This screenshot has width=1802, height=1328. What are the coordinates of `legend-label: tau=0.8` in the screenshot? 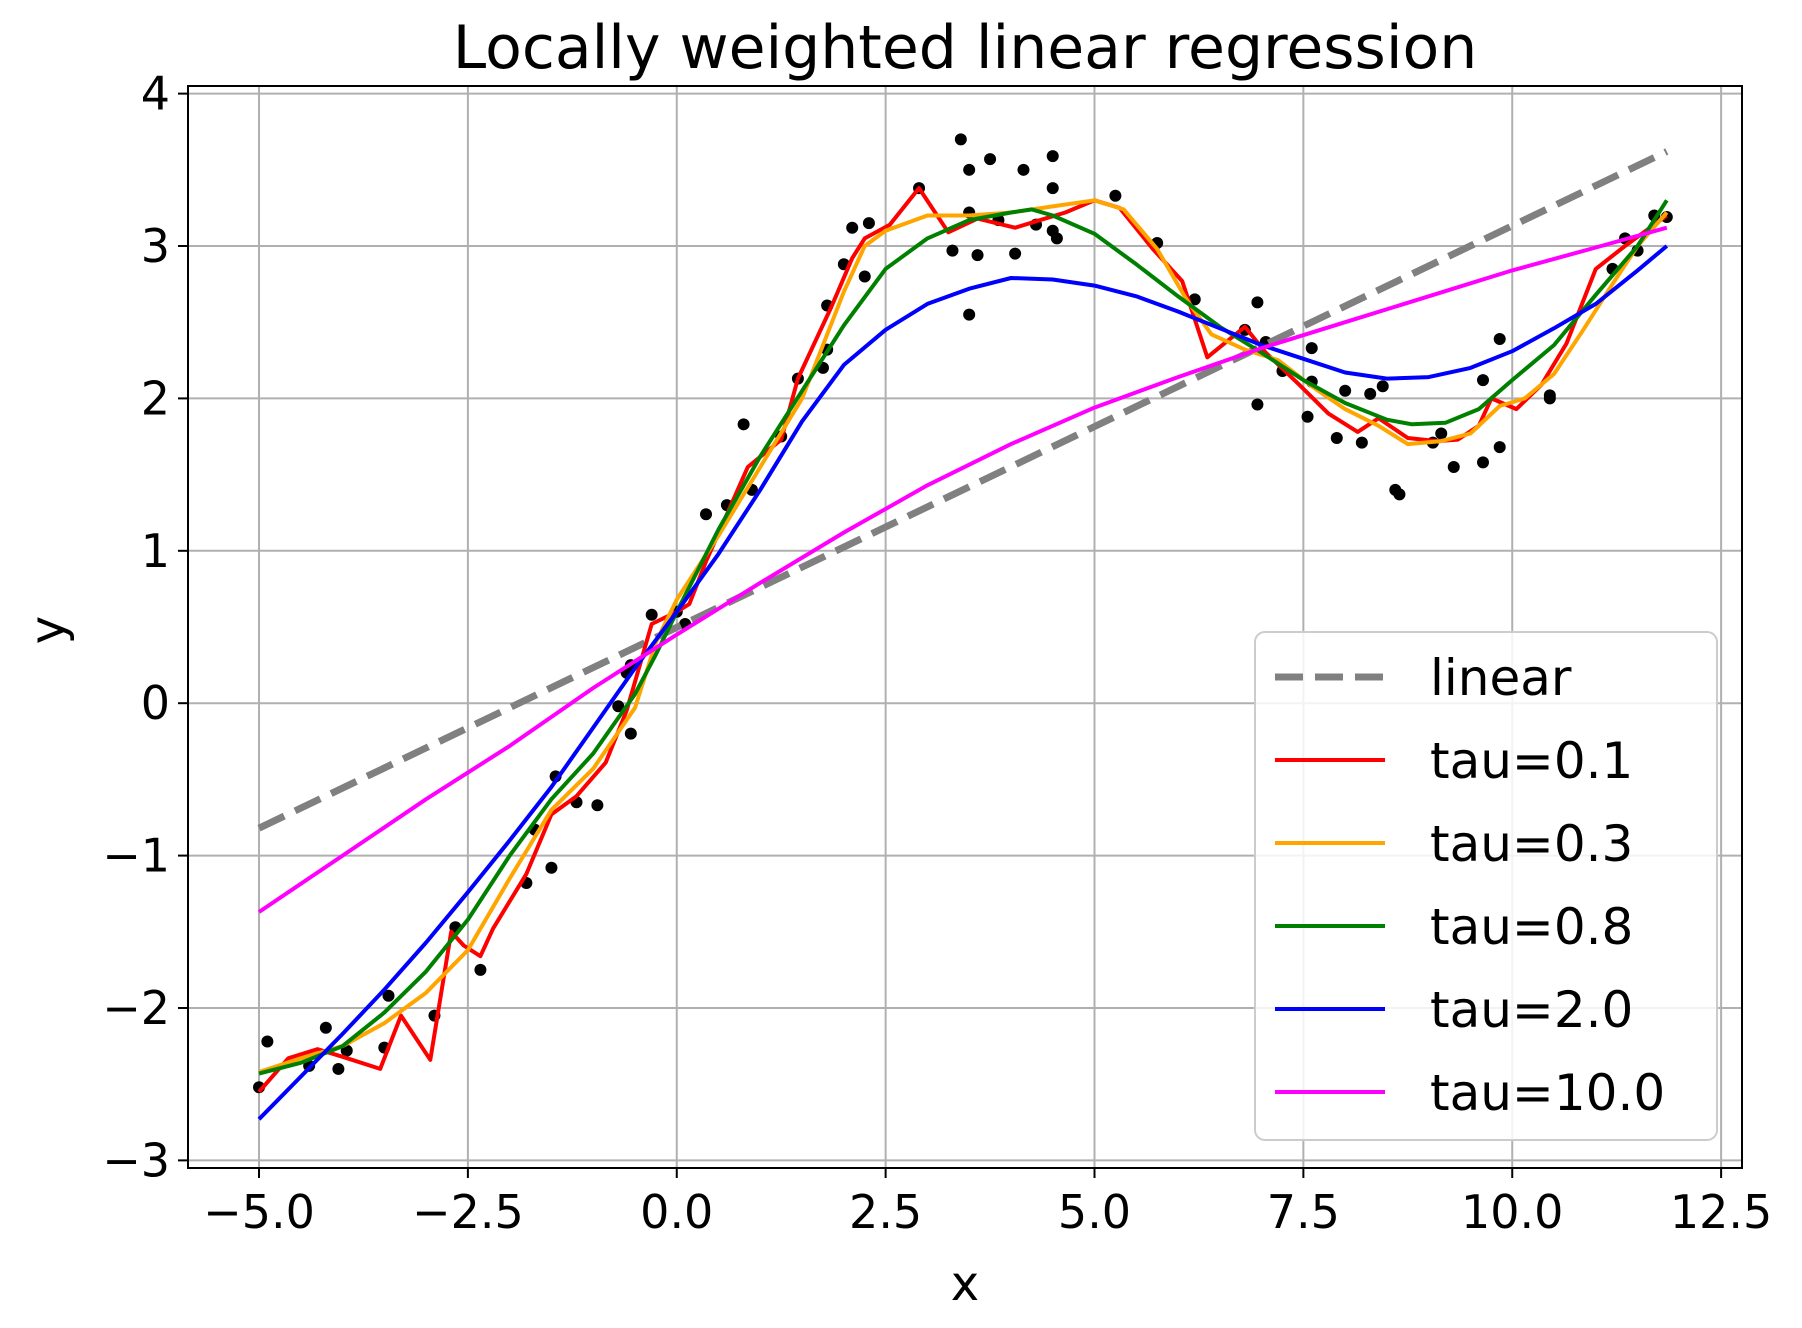 It's located at (1531, 927).